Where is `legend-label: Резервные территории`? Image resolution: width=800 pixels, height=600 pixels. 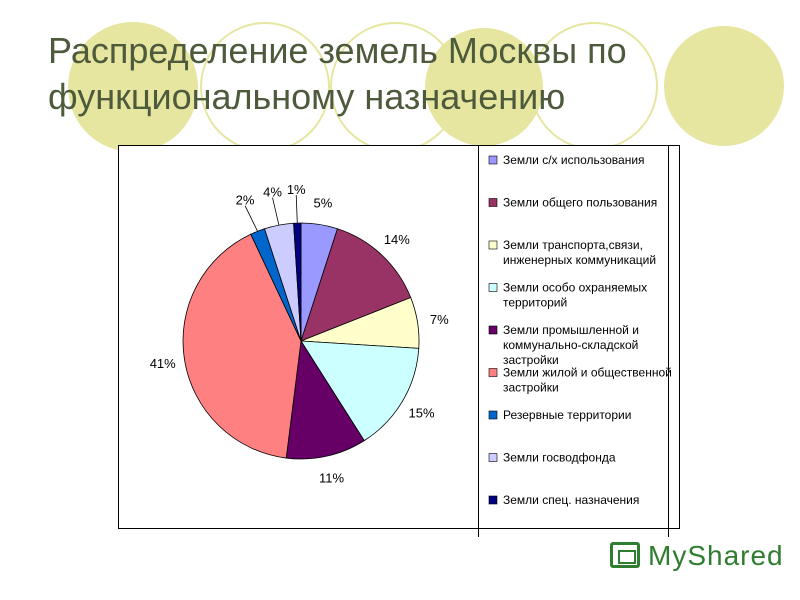
legend-label: Резервные территории is located at coordinates (567, 415).